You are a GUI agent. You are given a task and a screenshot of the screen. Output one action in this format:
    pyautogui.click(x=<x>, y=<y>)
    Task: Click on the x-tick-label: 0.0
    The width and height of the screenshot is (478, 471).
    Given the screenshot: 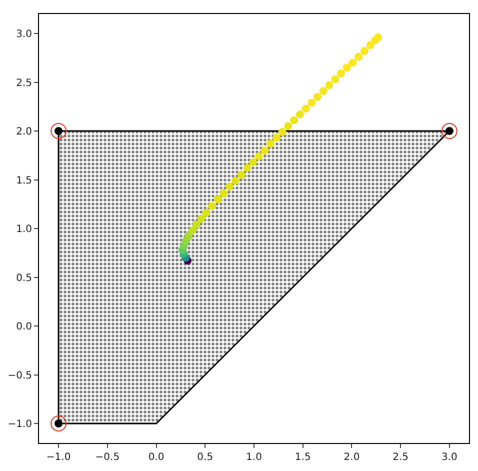 What is the action you would take?
    pyautogui.click(x=156, y=457)
    